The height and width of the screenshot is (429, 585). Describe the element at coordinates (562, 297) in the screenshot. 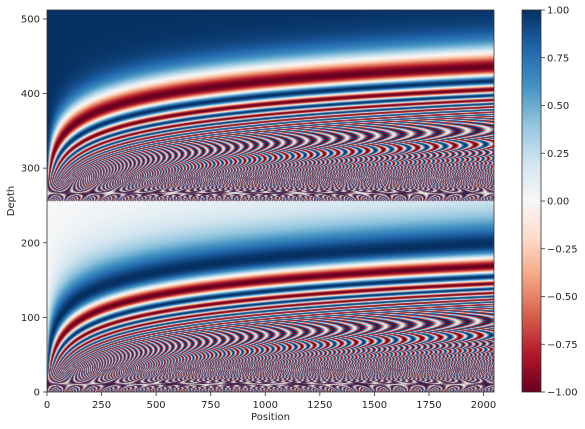

I see `colorbar-tick-label: −0.50` at that location.